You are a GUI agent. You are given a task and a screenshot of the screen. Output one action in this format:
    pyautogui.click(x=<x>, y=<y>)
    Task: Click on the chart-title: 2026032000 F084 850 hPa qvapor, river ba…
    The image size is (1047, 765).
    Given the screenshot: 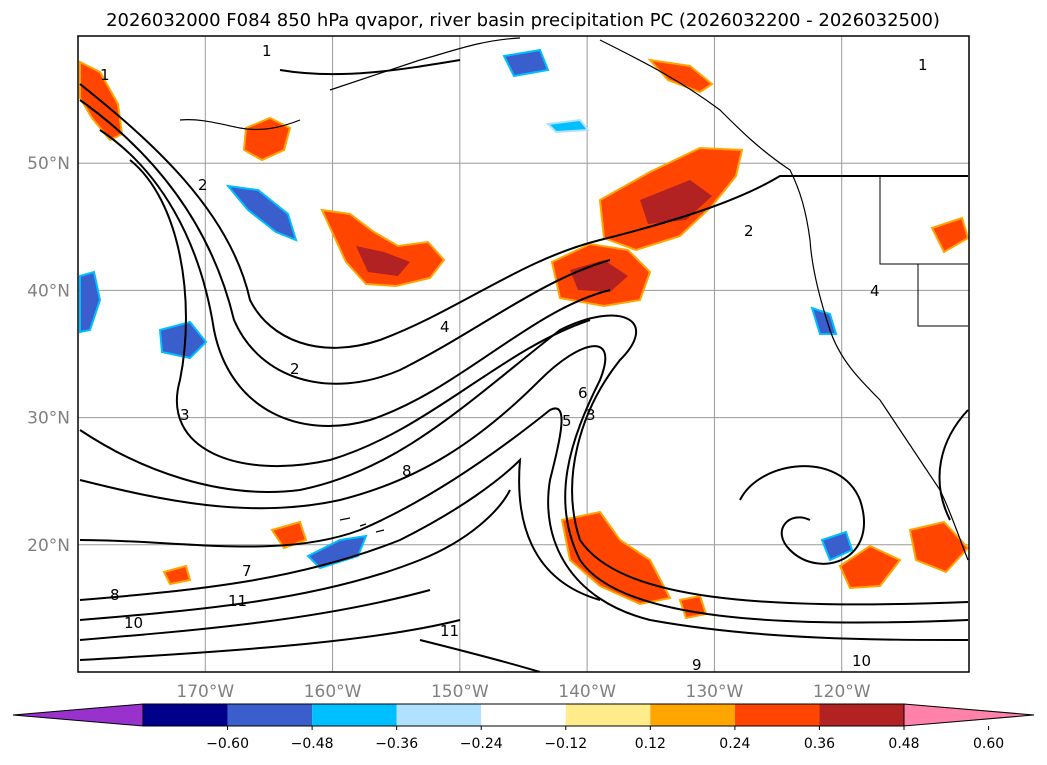 What is the action you would take?
    pyautogui.click(x=523, y=20)
    